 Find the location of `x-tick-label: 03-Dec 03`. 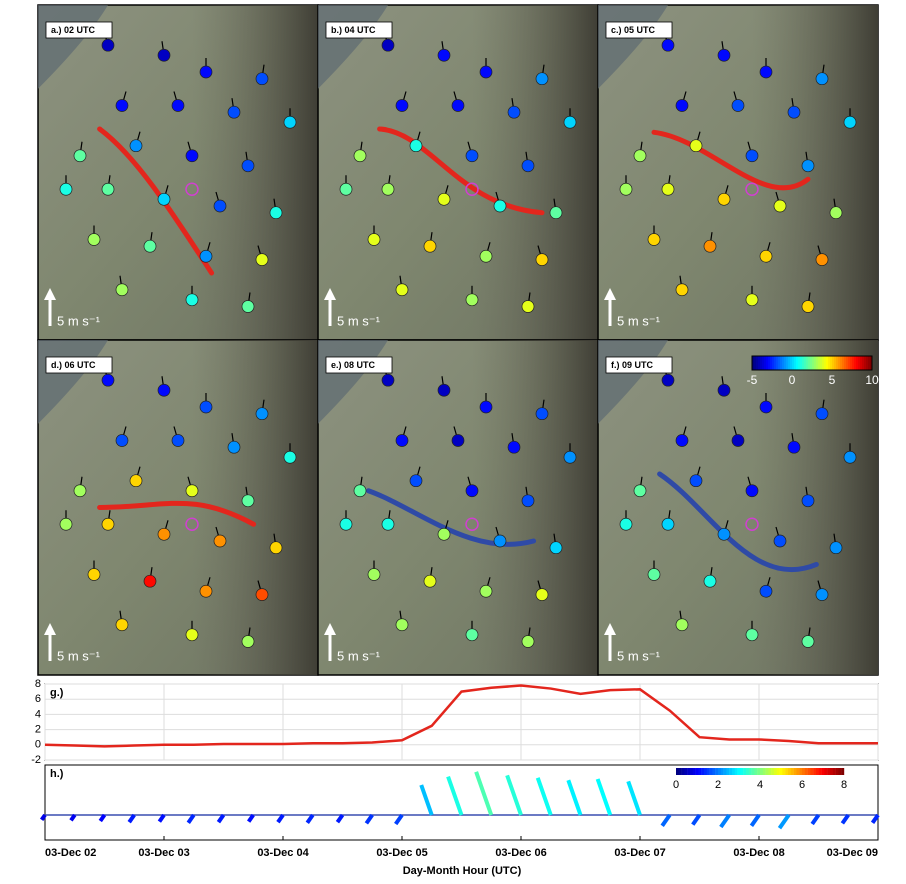

x-tick-label: 03-Dec 03 is located at coordinates (163, 853).